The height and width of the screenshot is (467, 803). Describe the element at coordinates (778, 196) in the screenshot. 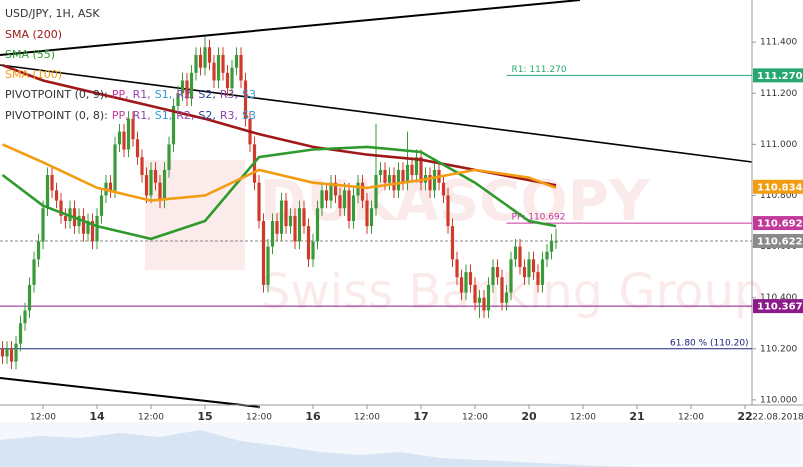

I see `y-tick-label: 110.800` at that location.